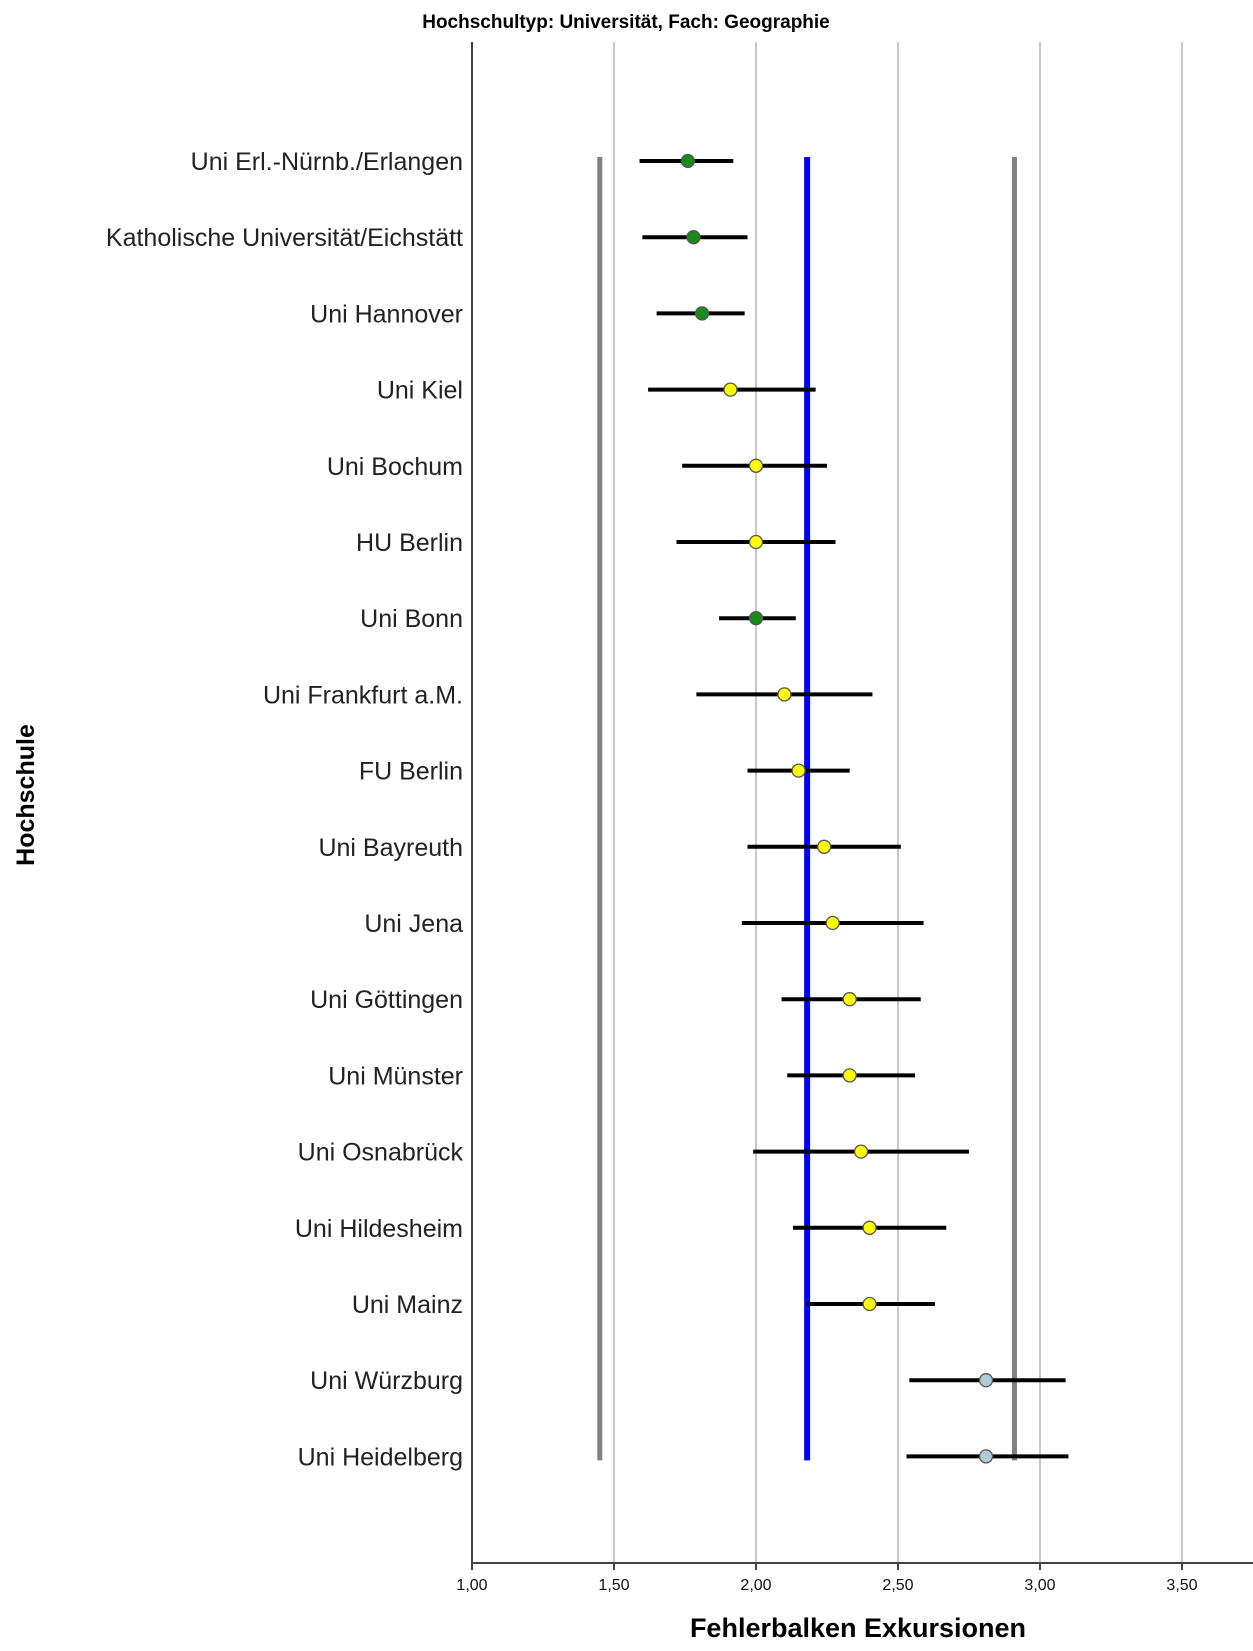  What do you see at coordinates (613, 1585) in the screenshot?
I see `x-tick-label: 1,50` at bounding box center [613, 1585].